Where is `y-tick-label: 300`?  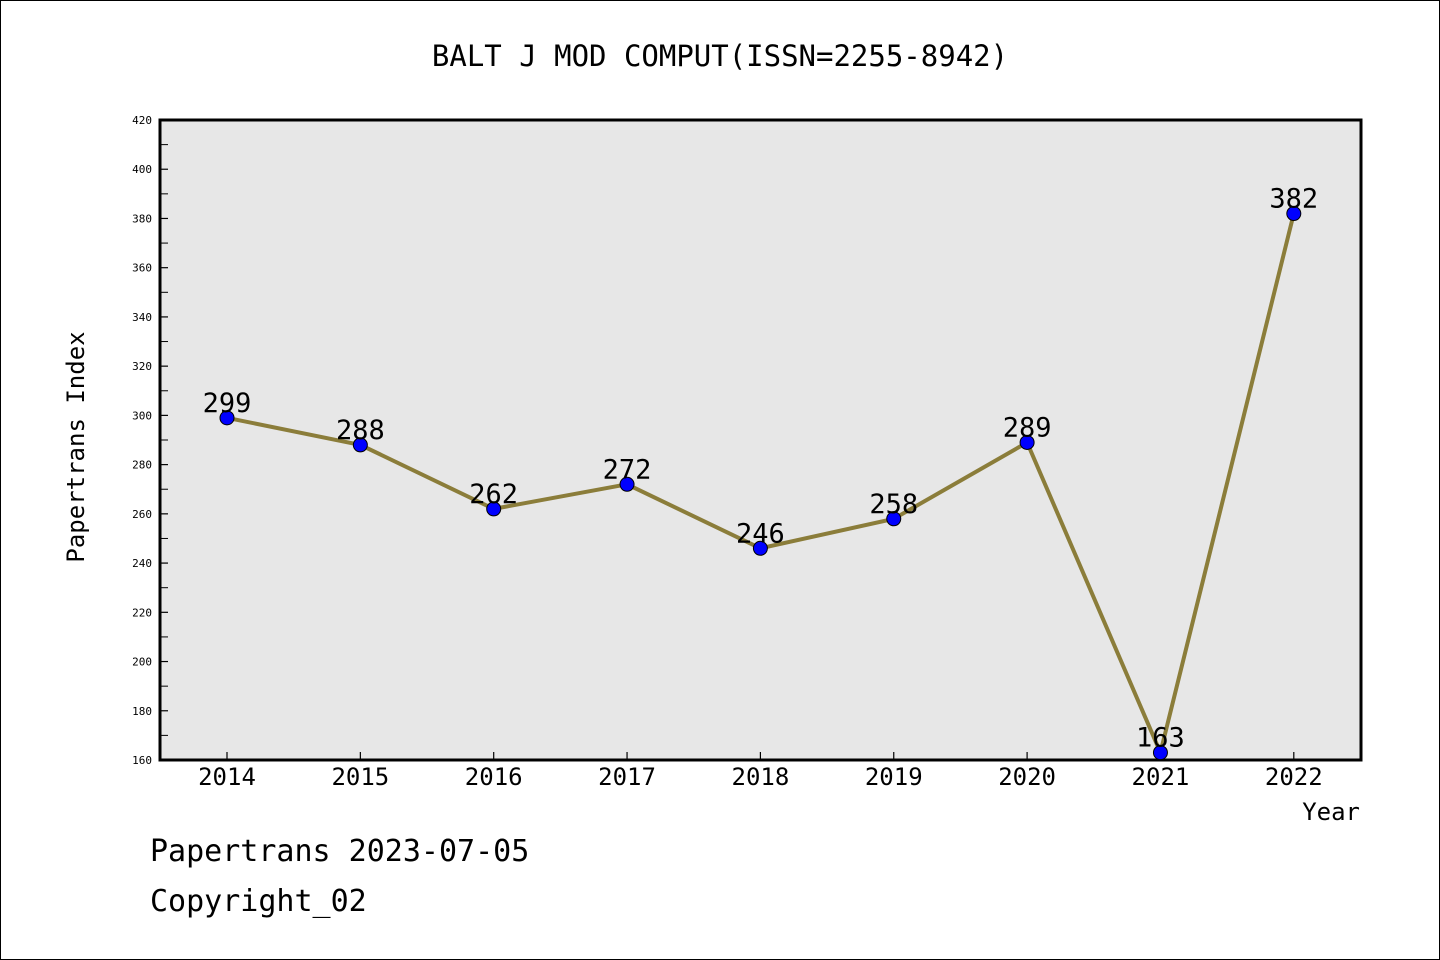
y-tick-label: 300 is located at coordinates (142, 415).